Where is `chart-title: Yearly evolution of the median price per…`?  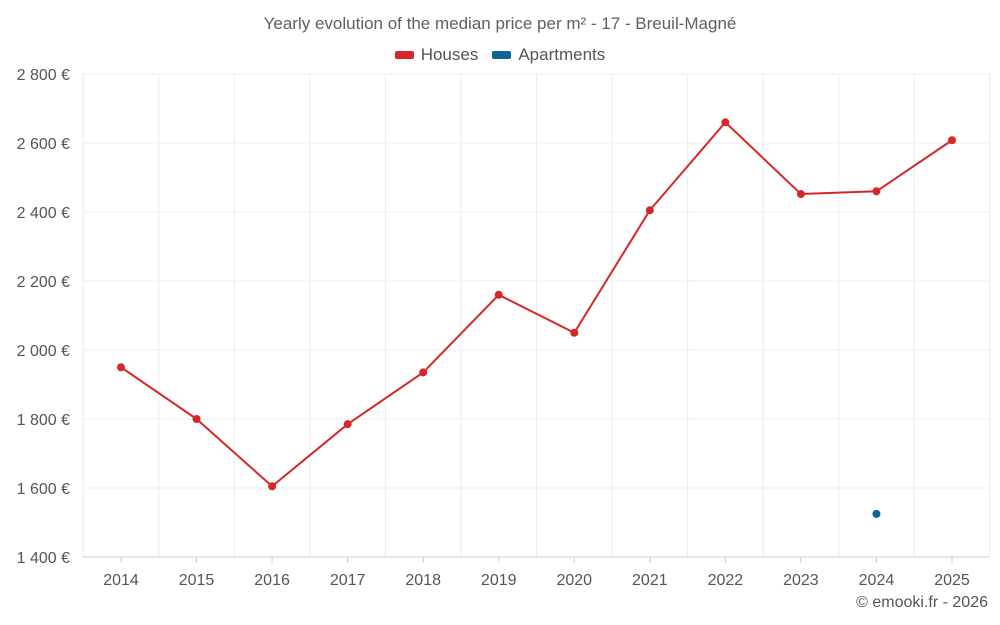
chart-title: Yearly evolution of the median price per… is located at coordinates (500, 23).